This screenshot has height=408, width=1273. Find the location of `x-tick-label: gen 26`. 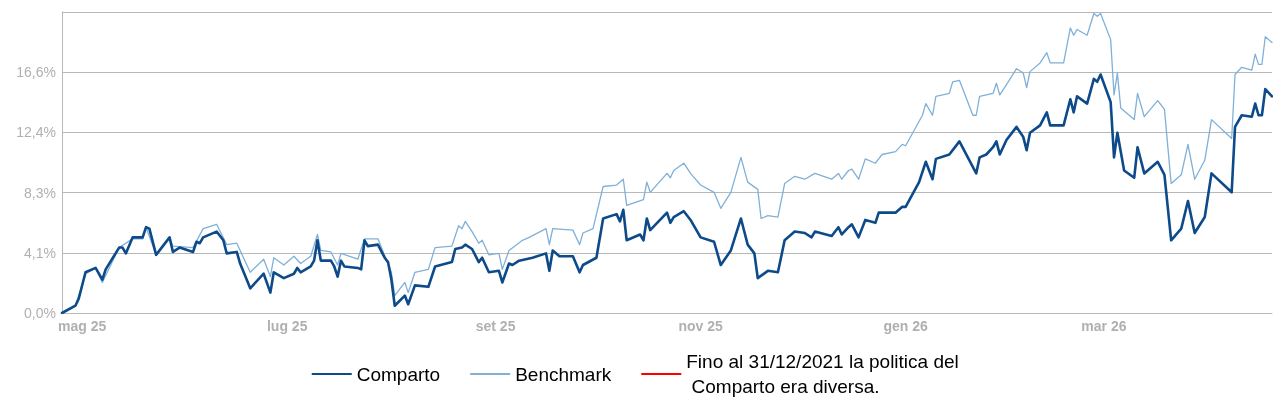

x-tick-label: gen 26 is located at coordinates (906, 326).